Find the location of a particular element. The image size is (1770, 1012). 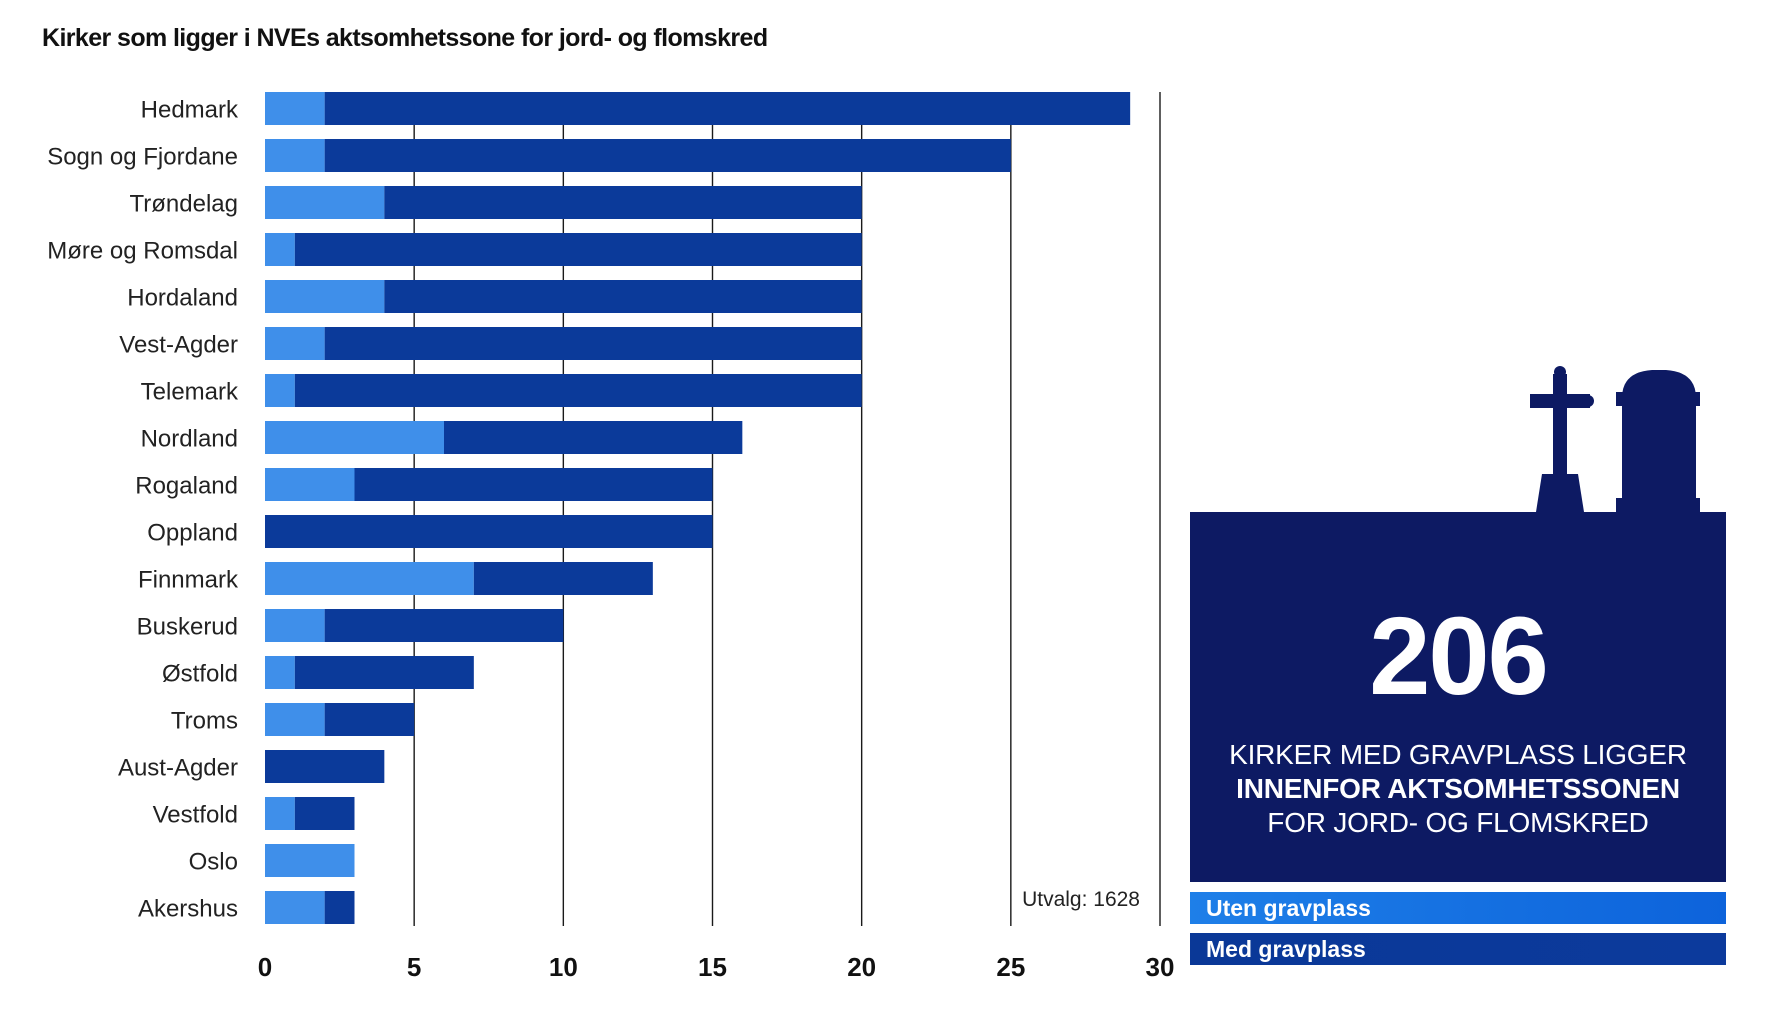

summary-number: 206 is located at coordinates (1459, 656).